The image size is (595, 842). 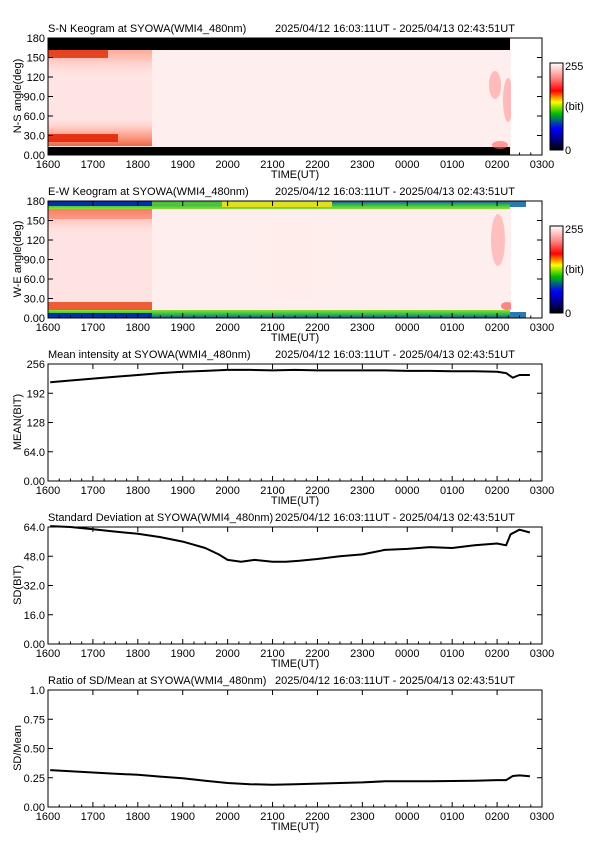 What do you see at coordinates (34, 779) in the screenshot?
I see `y-tick-label: 0.25` at bounding box center [34, 779].